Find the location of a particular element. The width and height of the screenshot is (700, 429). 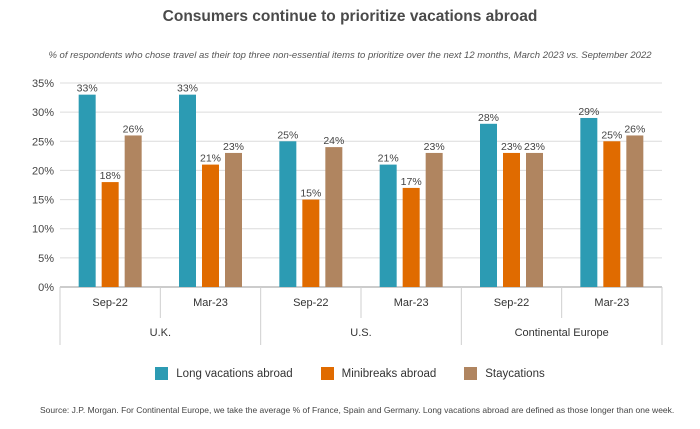

legend-swatch-long is located at coordinates (162, 373).